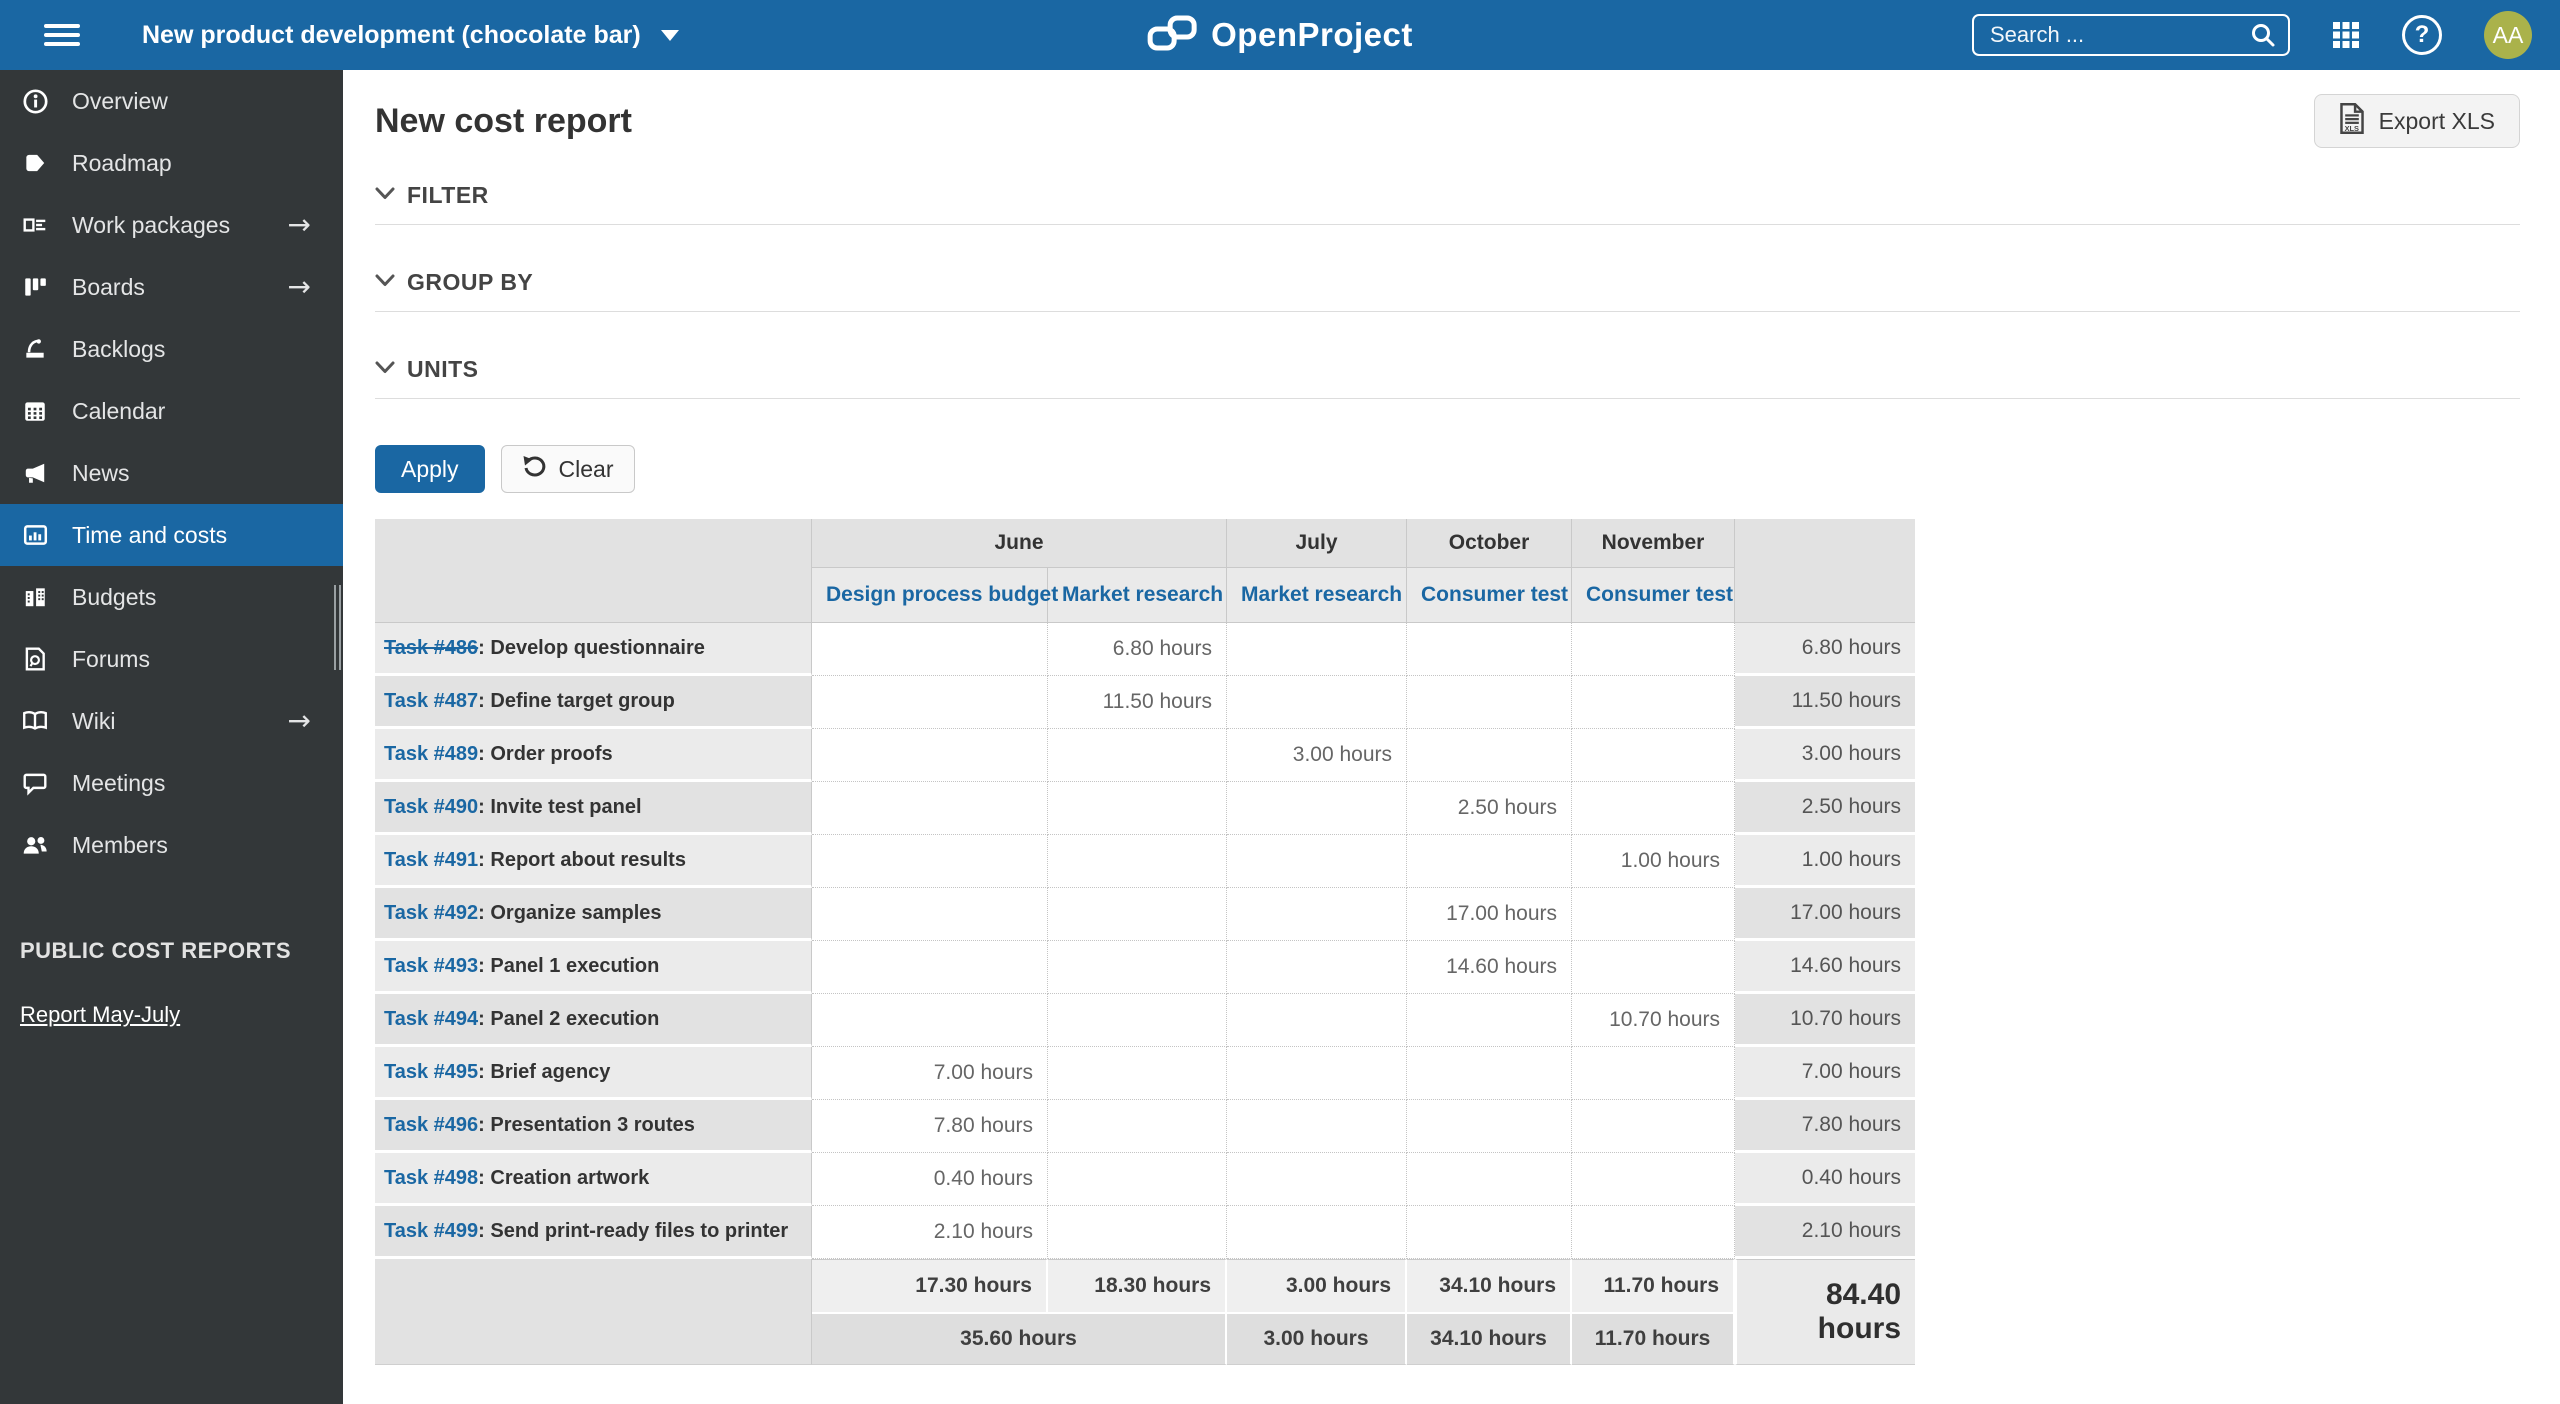 The width and height of the screenshot is (2560, 1404). I want to click on task-description: : Brief agency, so click(544, 1071).